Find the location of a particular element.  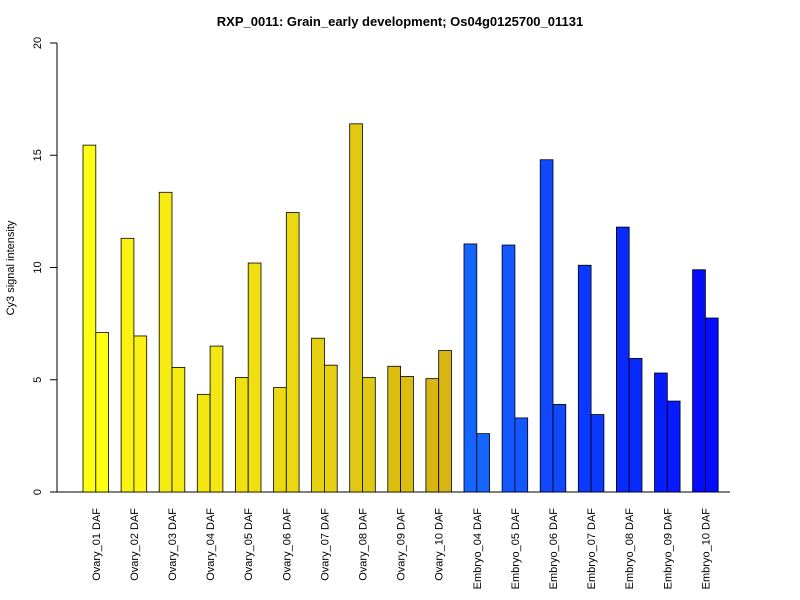

x-tick-label: Ovary_07 DAF is located at coordinates (325, 544).